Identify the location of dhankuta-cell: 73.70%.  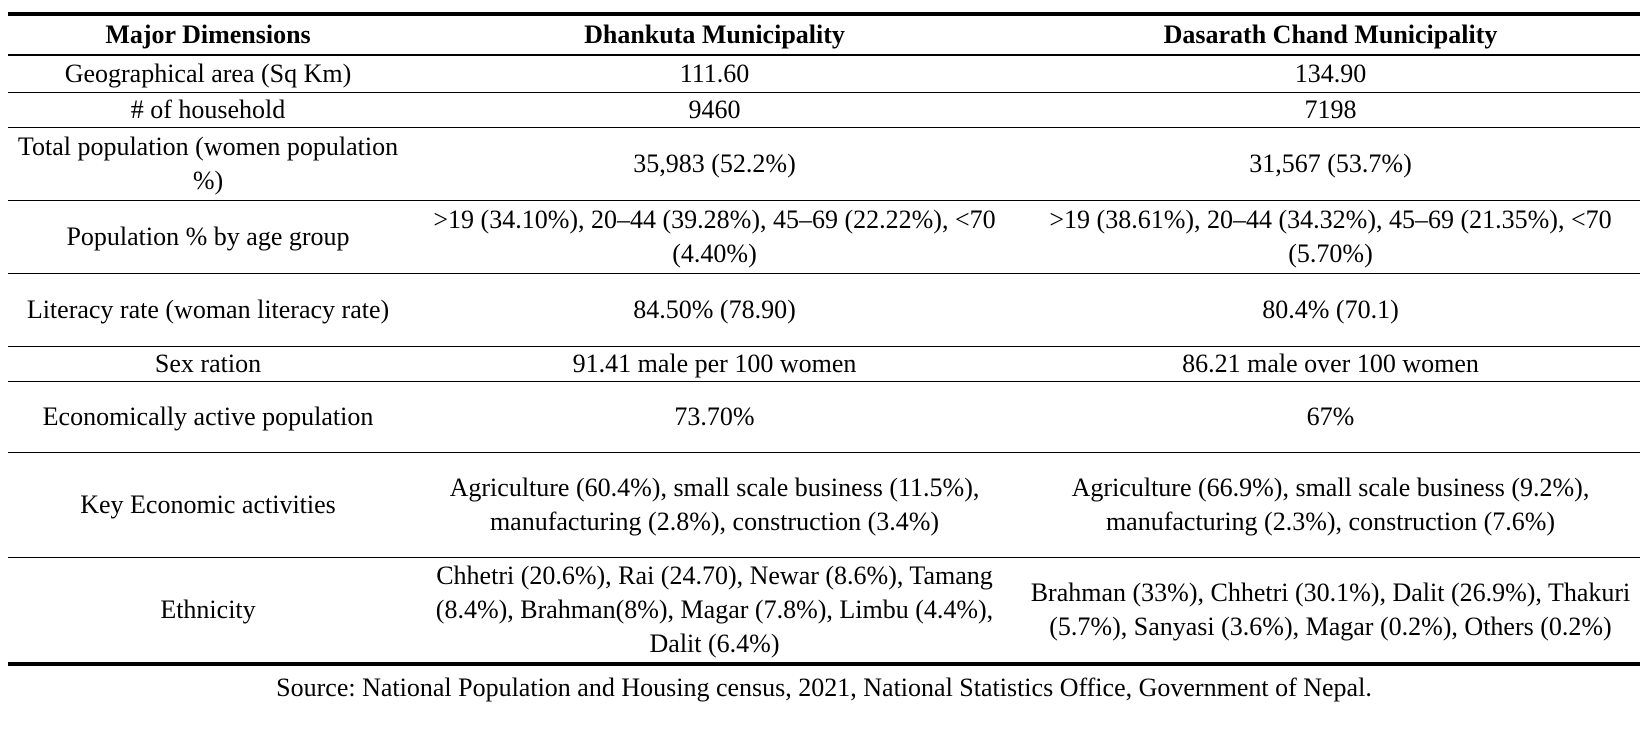
(714, 417).